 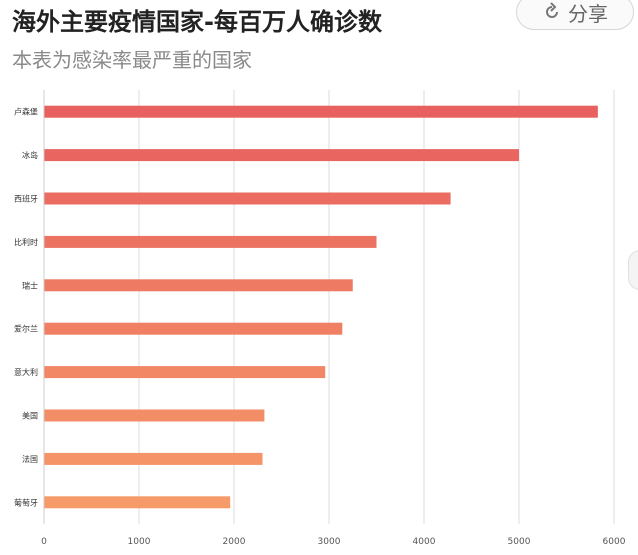 What do you see at coordinates (26, 372) in the screenshot?
I see `y-category-label: 意大利` at bounding box center [26, 372].